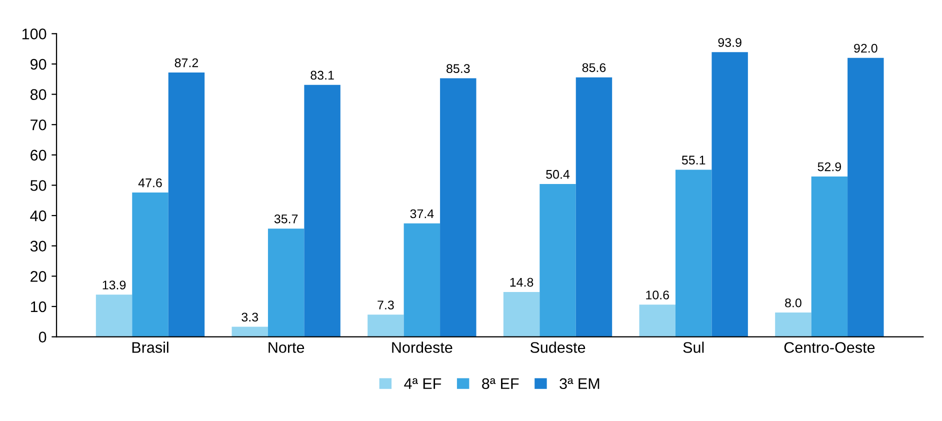 The height and width of the screenshot is (421, 942). Describe the element at coordinates (500, 384) in the screenshot. I see `legend-label: 8ª EF` at that location.